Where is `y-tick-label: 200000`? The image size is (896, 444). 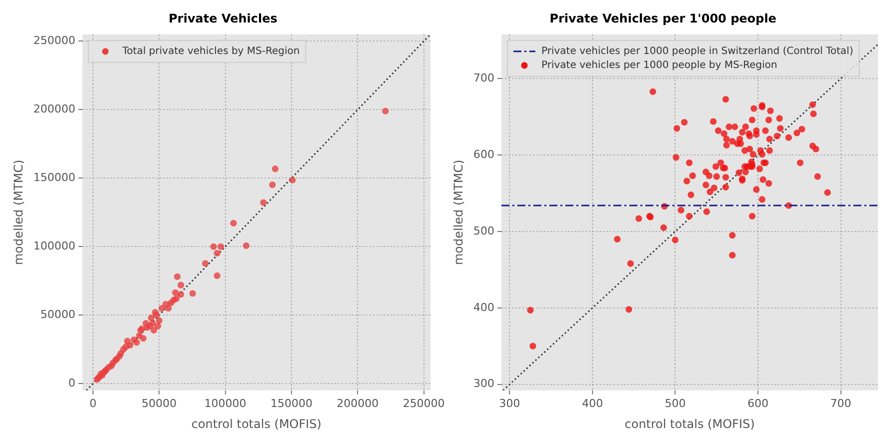
y-tick-label: 200000 is located at coordinates (54, 109).